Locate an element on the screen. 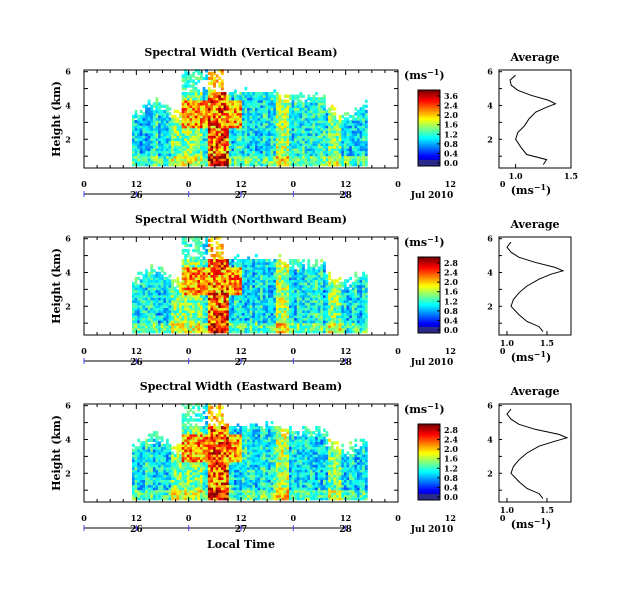 The image size is (619, 598). colorbar: 3.62.42.01.61.20.80.40.0 (ms−1) is located at coordinates (431, 117).